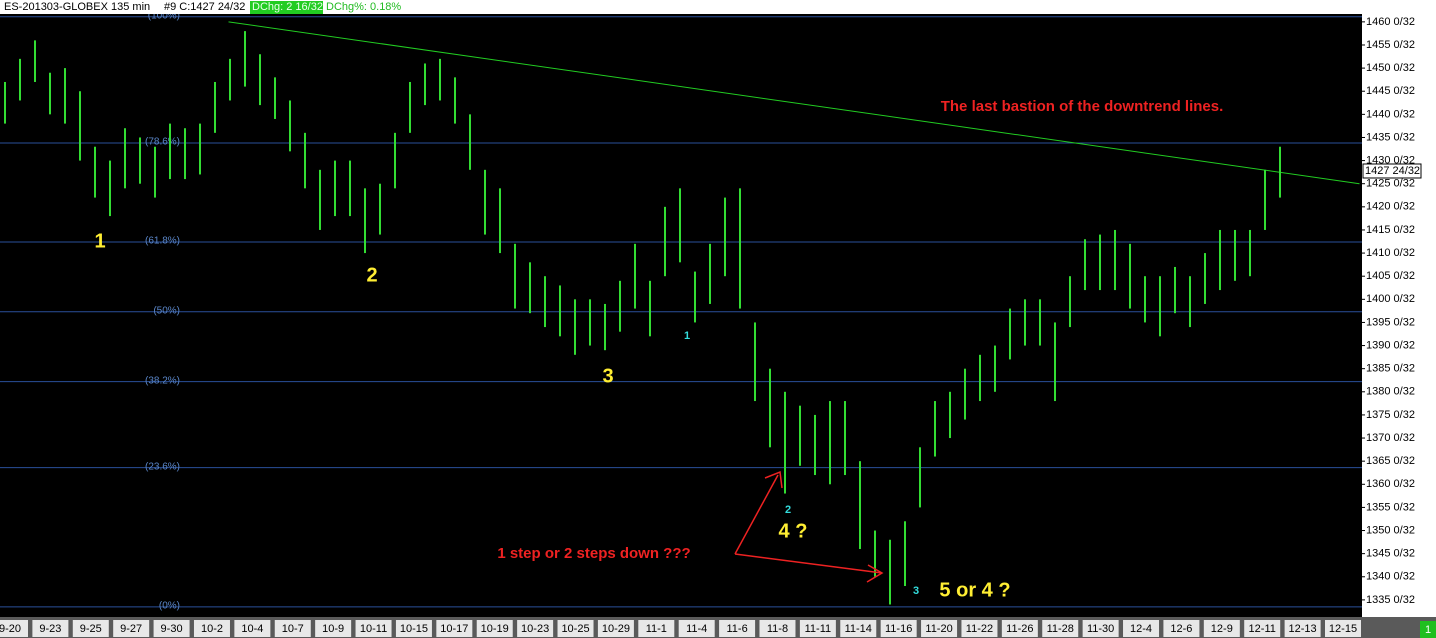 This screenshot has width=1436, height=638. Describe the element at coordinates (1390, 276) in the screenshot. I see `y-tick-label: 1405 0/32` at that location.